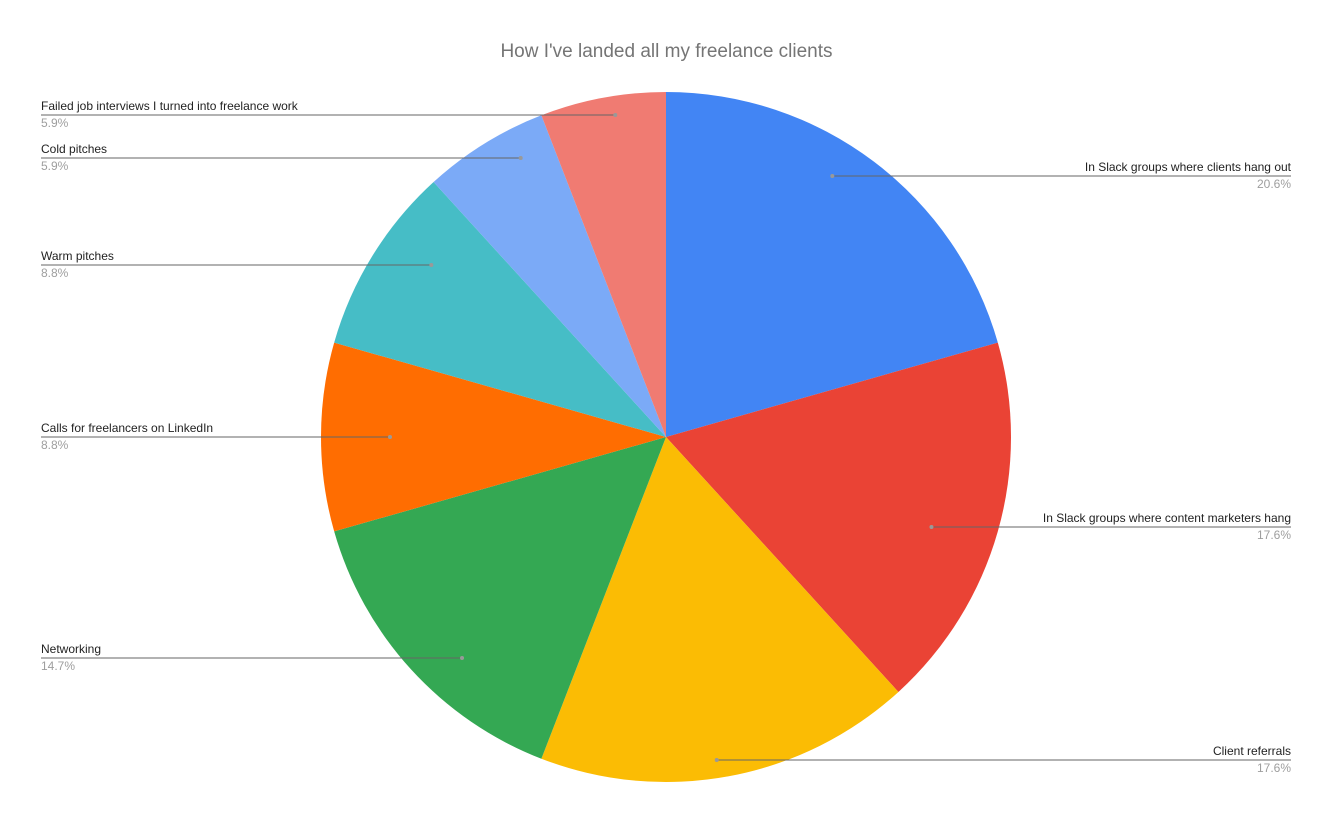  What do you see at coordinates (127, 436) in the screenshot?
I see `data-label: Calls for freelancers on LinkedIn 8.8%` at bounding box center [127, 436].